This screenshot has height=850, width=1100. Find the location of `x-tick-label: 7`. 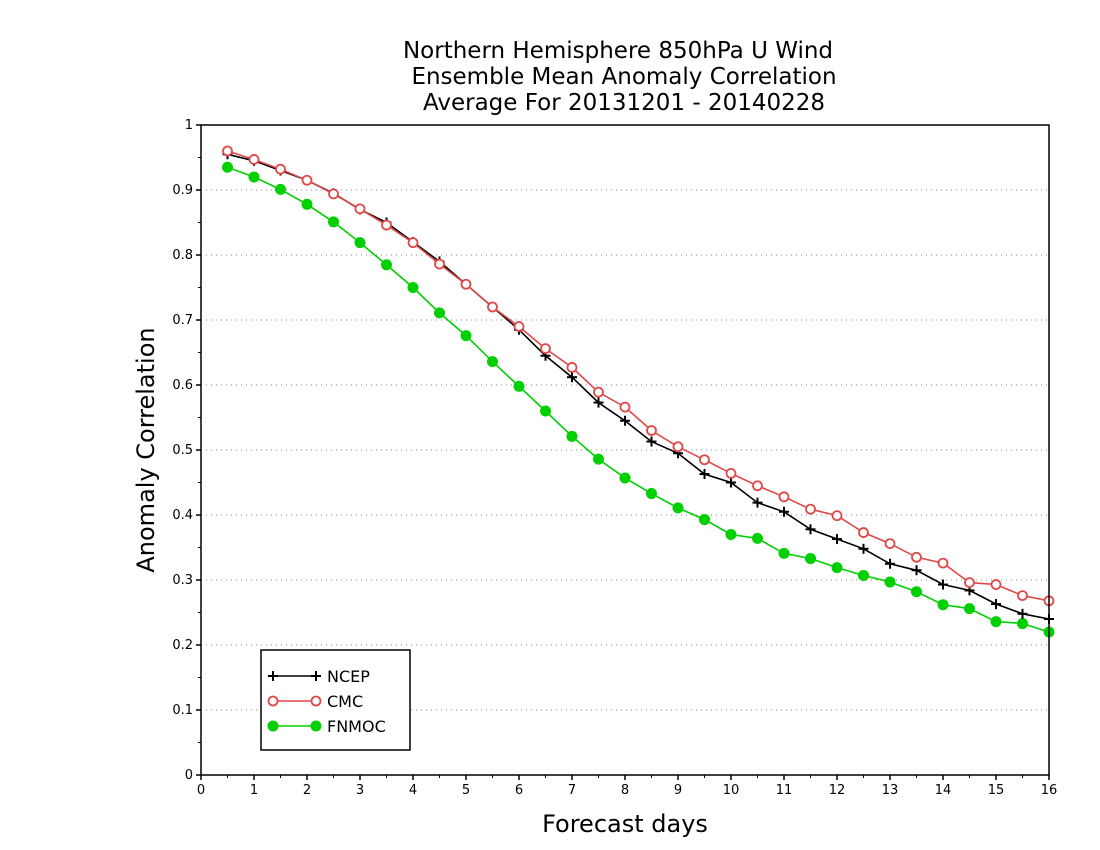

x-tick-label: 7 is located at coordinates (572, 790).